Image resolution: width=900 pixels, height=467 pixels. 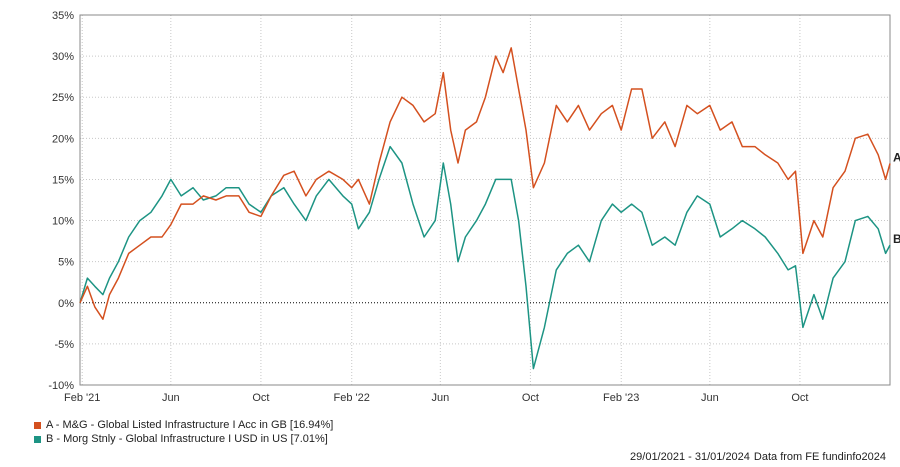 I want to click on y-tick-label: 15%, so click(x=63, y=180).